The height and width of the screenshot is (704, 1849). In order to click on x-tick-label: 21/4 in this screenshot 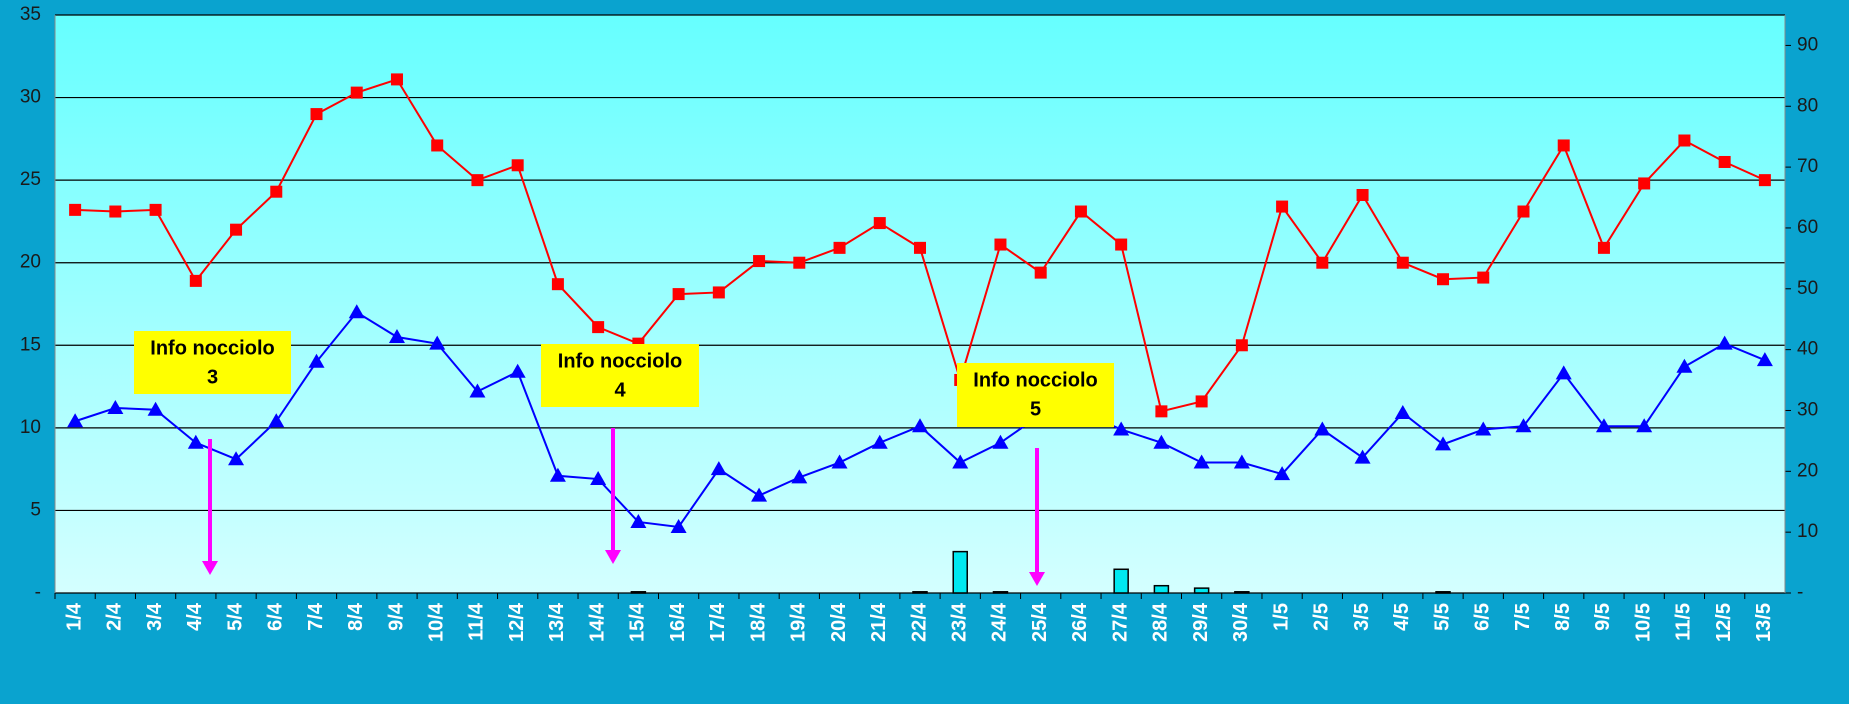, I will do `click(879, 622)`.